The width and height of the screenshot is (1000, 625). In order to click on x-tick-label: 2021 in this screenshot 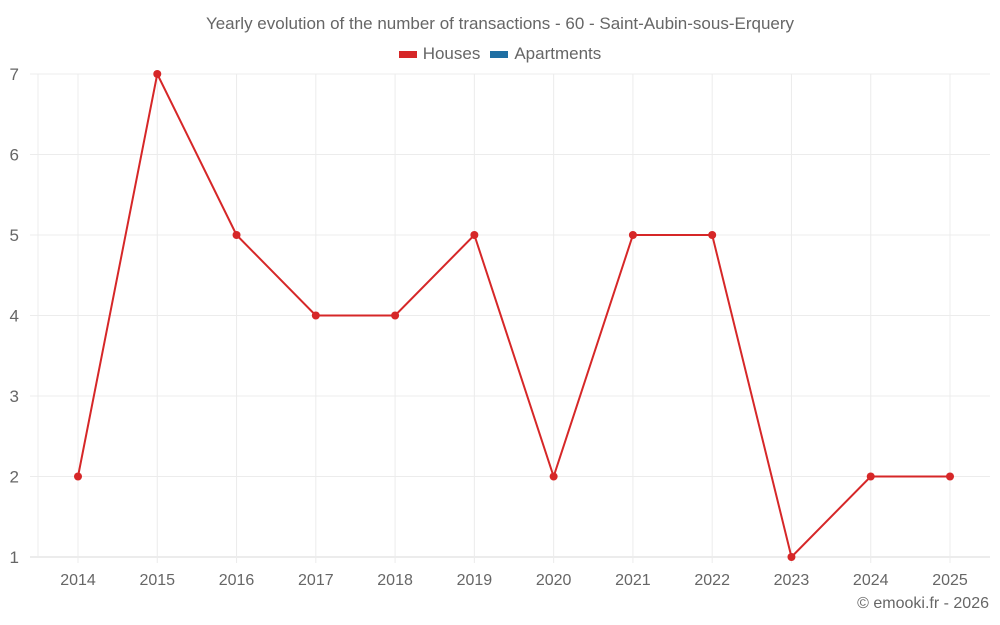, I will do `click(633, 580)`.